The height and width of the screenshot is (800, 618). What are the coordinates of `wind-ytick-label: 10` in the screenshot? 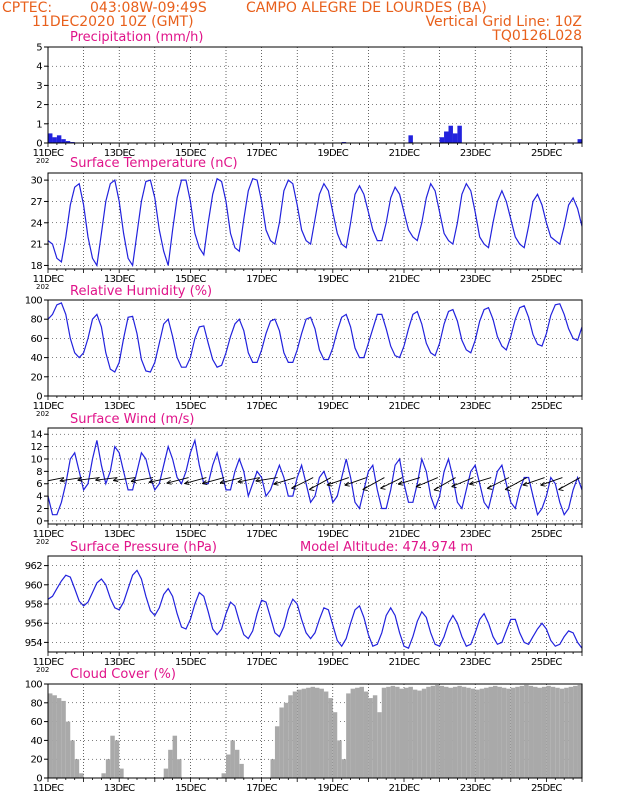 It's located at (36, 459).